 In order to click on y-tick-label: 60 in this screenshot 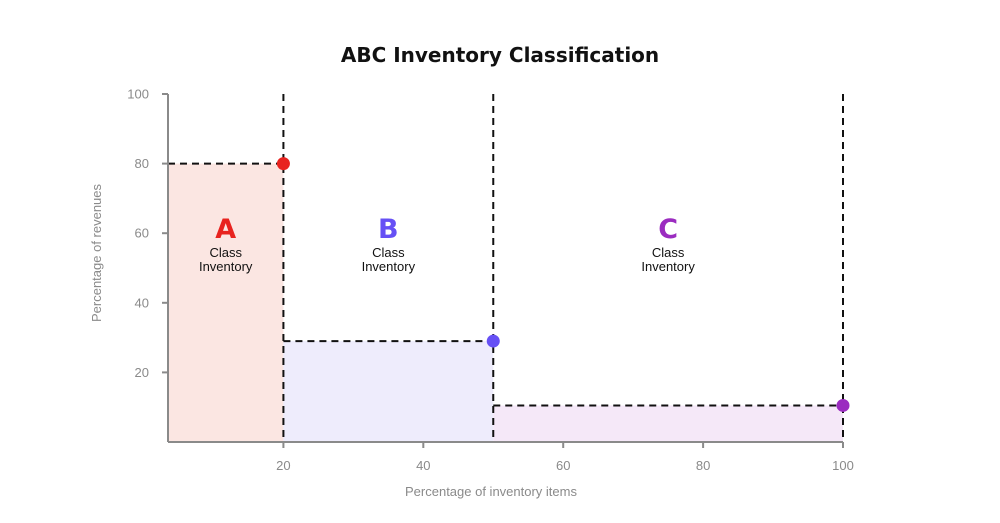, I will do `click(142, 233)`.